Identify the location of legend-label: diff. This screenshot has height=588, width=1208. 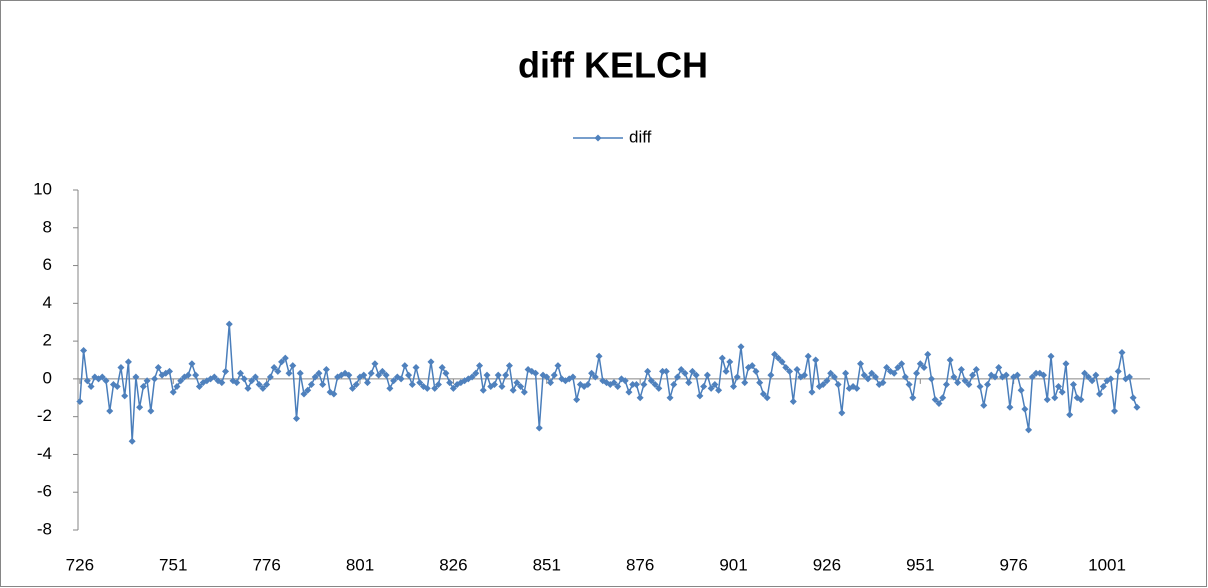
(640, 136).